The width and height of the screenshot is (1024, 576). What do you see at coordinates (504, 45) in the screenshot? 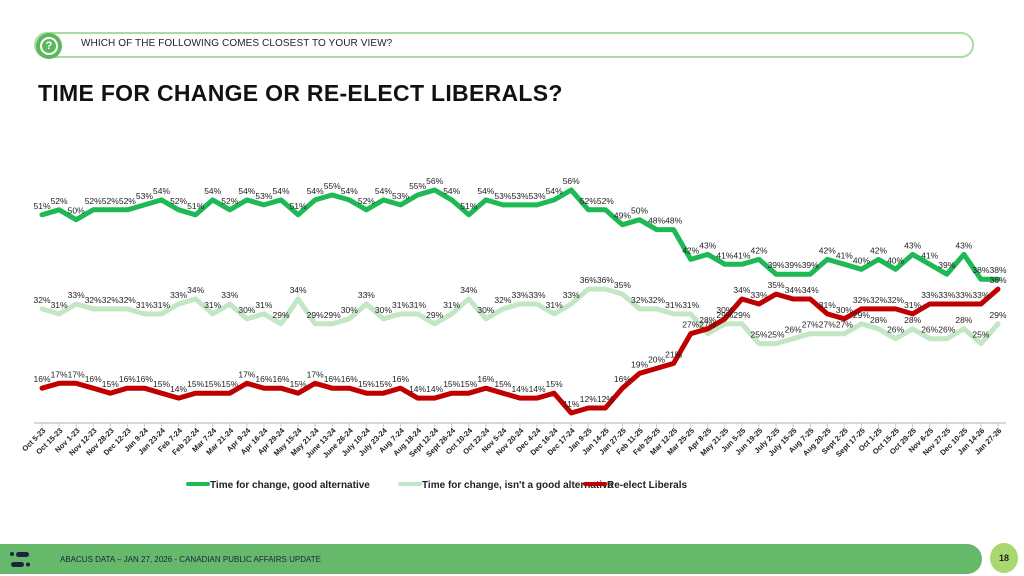
I see `question-bar` at bounding box center [504, 45].